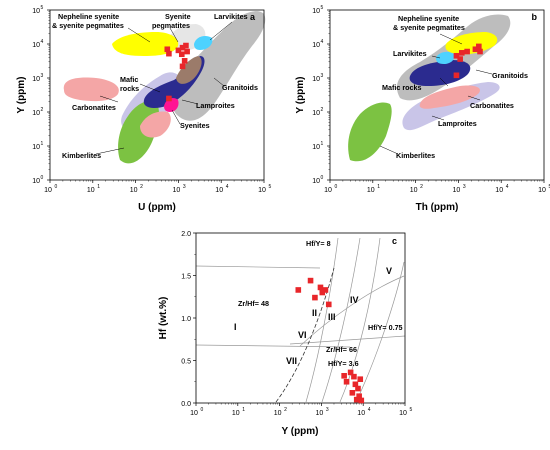 This screenshot has width=550, height=450. What do you see at coordinates (471, 43) in the screenshot?
I see `field-nepheline-syenite-b` at bounding box center [471, 43].